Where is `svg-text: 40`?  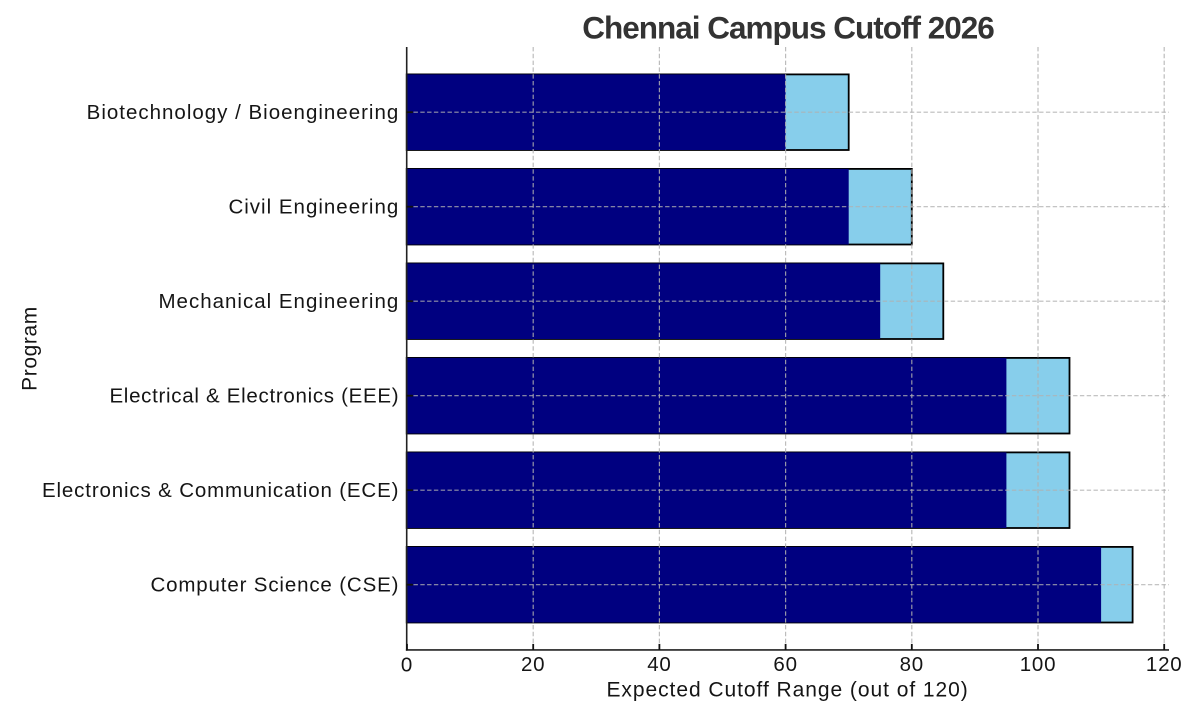 svg-text: 40 is located at coordinates (659, 664).